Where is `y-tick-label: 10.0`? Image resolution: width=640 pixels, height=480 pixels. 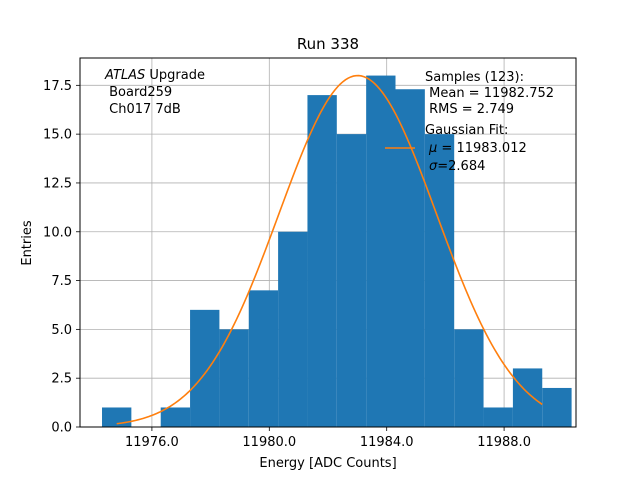 y-tick-label: 10.0 is located at coordinates (57, 232).